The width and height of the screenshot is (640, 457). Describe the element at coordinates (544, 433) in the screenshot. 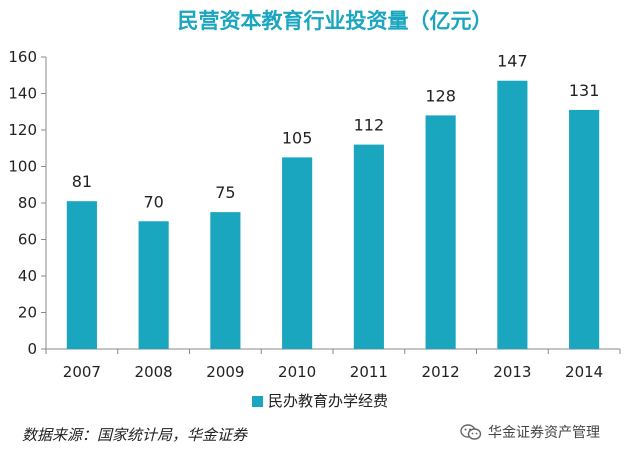

I see `watermark-text: 华金证券资产管理` at that location.